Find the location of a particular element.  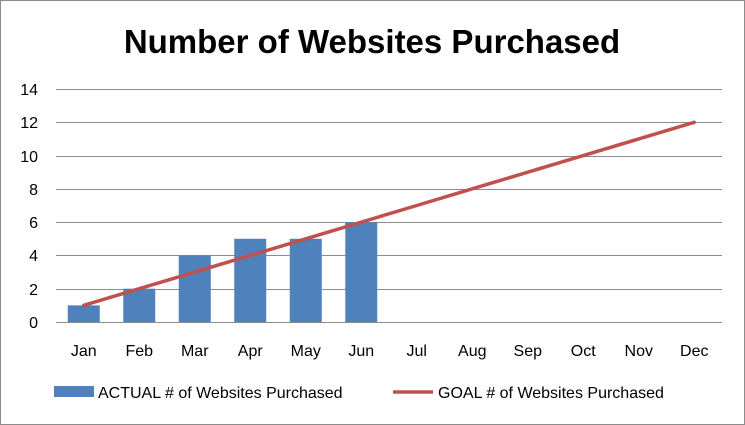

x-tick-label: Oct is located at coordinates (583, 351).